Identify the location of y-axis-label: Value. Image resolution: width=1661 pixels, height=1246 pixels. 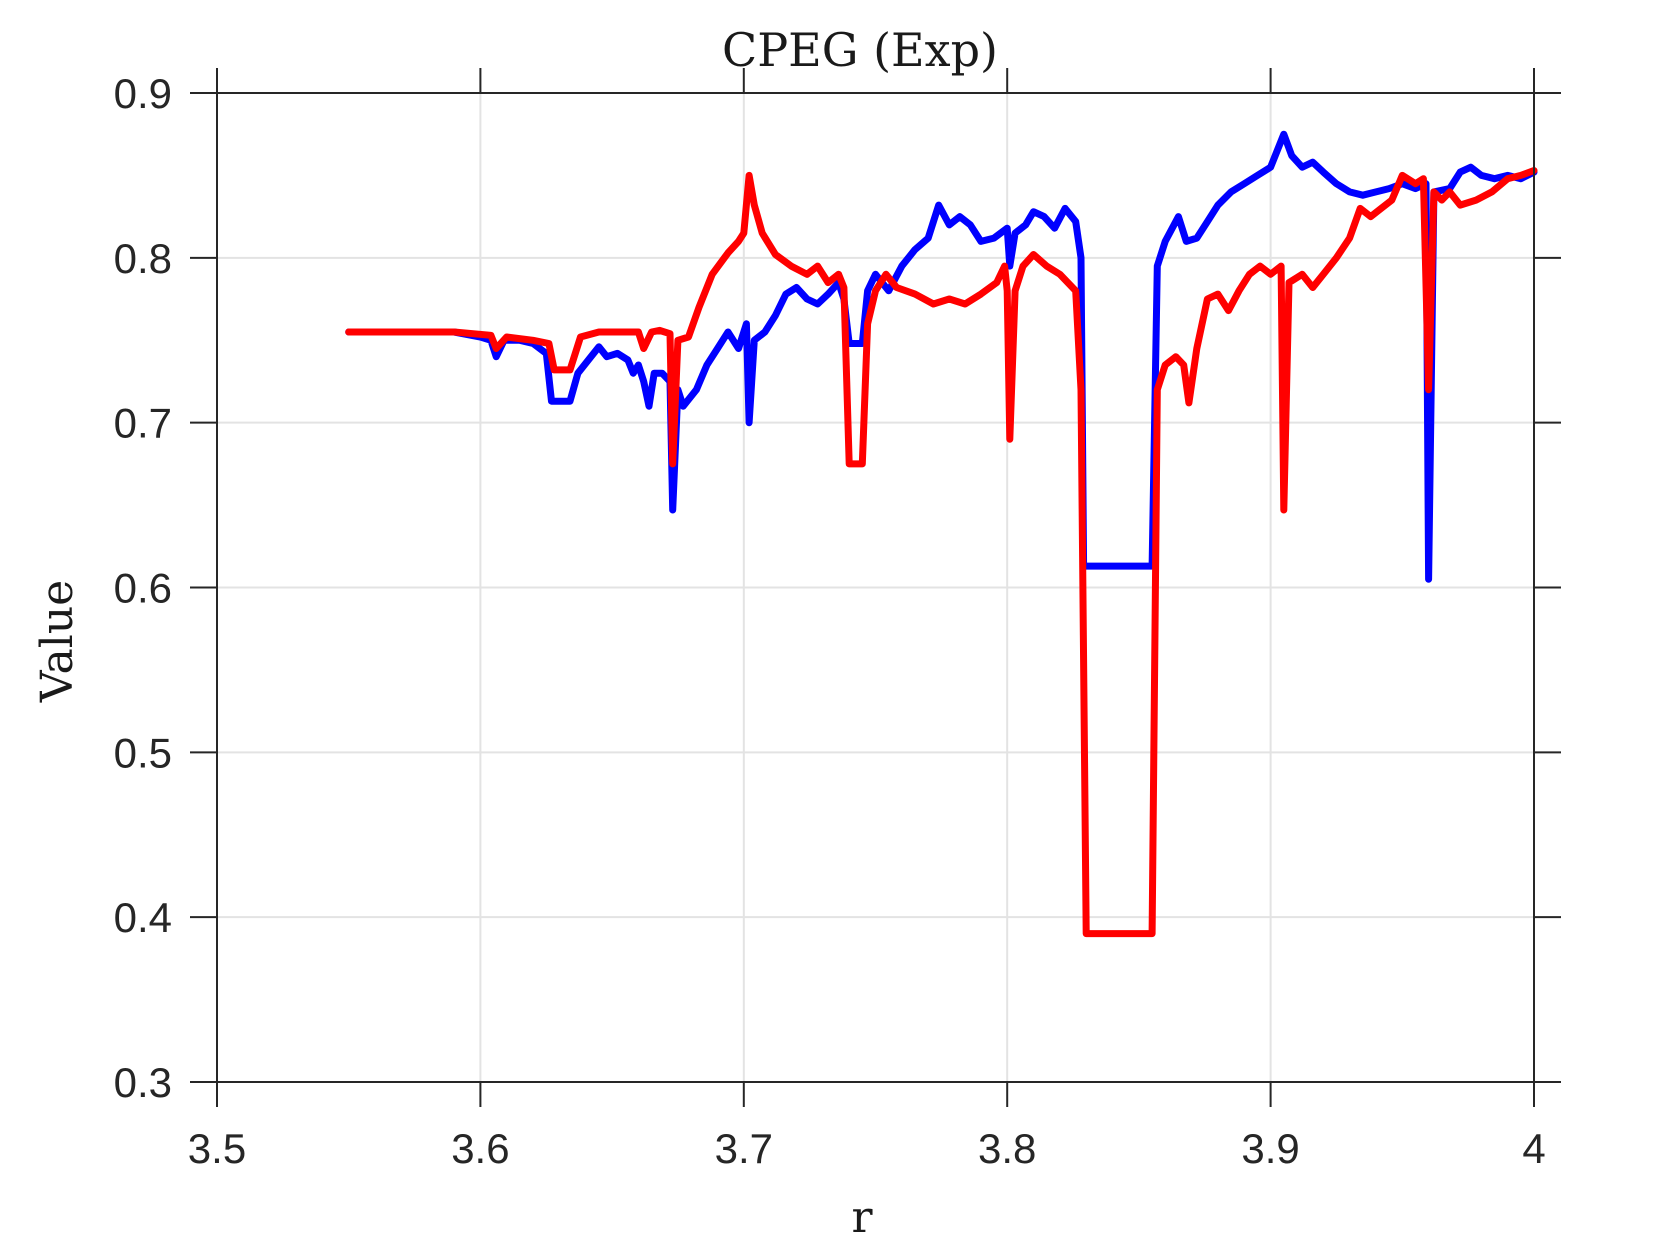
(57, 641).